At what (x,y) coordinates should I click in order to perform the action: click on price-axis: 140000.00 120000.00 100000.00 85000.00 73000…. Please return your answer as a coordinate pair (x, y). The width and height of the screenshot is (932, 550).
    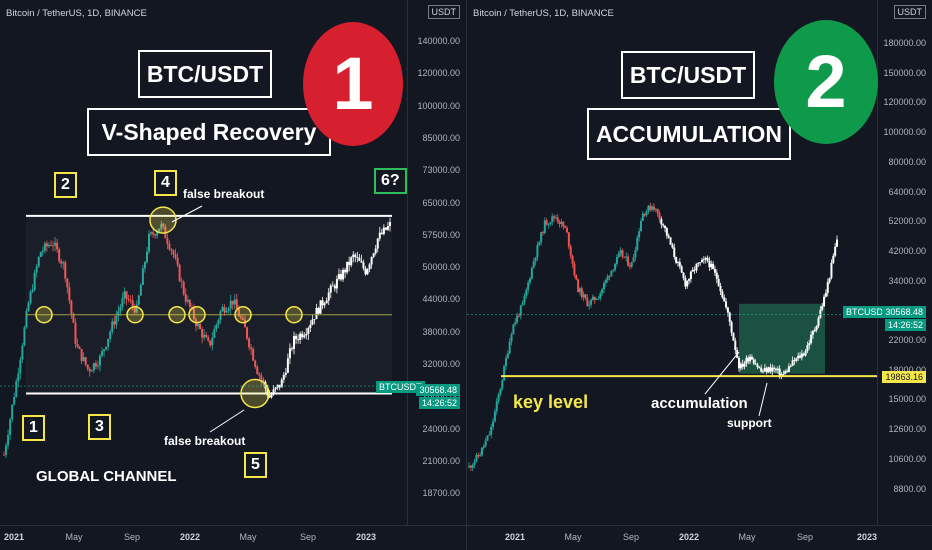
    Looking at the image, I should click on (436, 263).